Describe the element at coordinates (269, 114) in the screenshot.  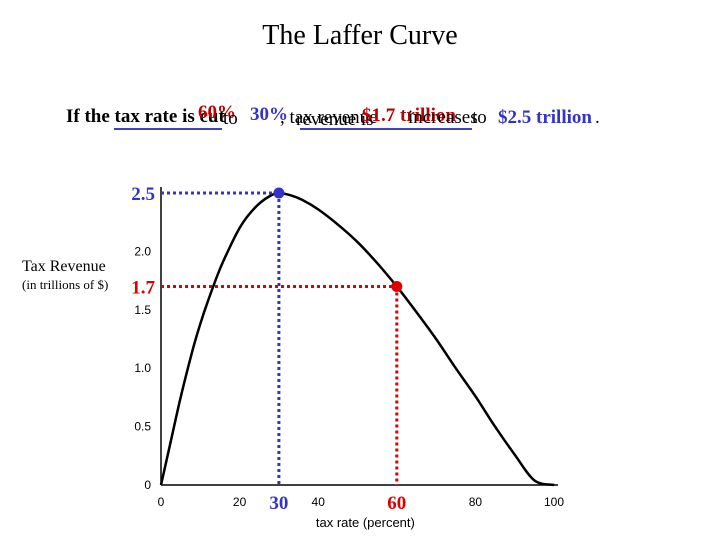
I see `caption-rate-to: 30%` at that location.